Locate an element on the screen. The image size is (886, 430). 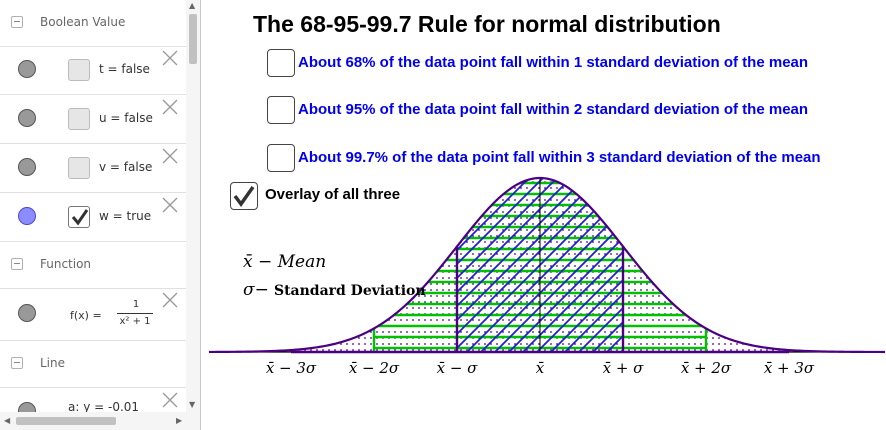
boolean-value-header: Boolean Value is located at coordinates (93, 23).